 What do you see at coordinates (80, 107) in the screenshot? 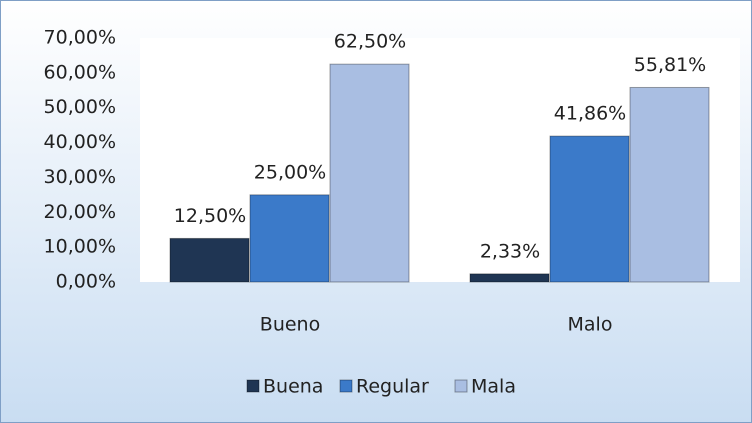
I see `y-tick-label: 50,00%` at bounding box center [80, 107].